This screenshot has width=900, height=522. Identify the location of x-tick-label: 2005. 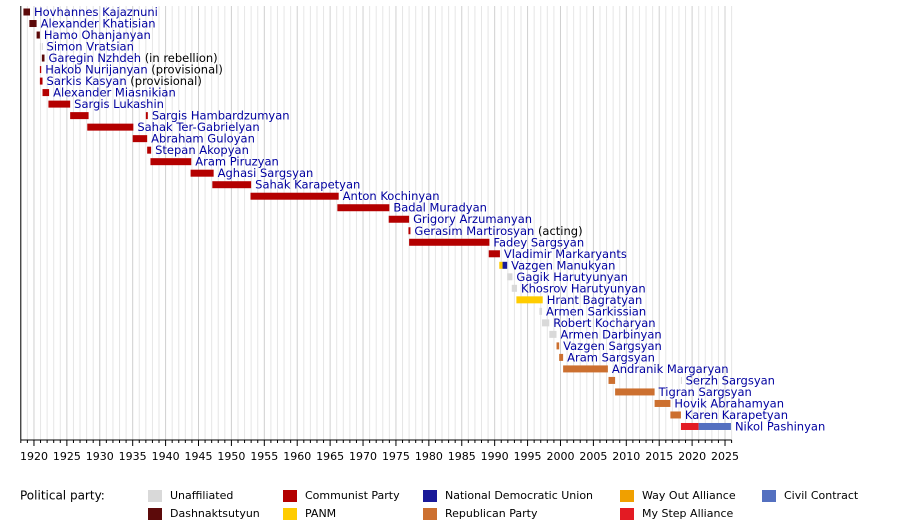
(593, 456).